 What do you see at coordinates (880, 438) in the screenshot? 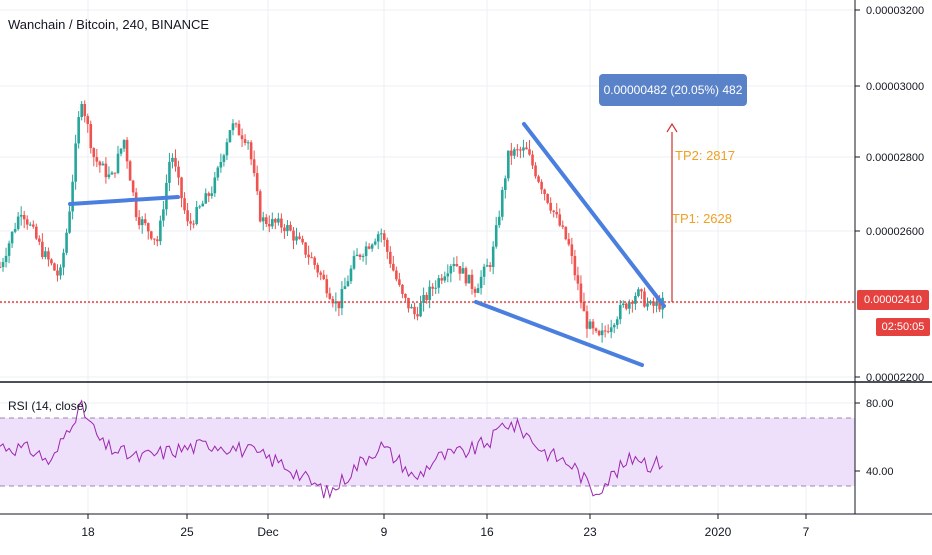
I see `rsi-axis: 80.00 40.00` at bounding box center [880, 438].